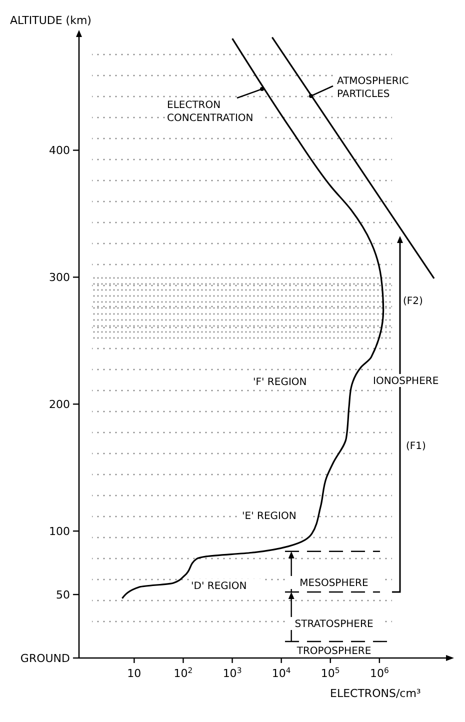 Image resolution: width=465 pixels, height=722 pixels. I want to click on x-tick-label: 10, so click(134, 673).